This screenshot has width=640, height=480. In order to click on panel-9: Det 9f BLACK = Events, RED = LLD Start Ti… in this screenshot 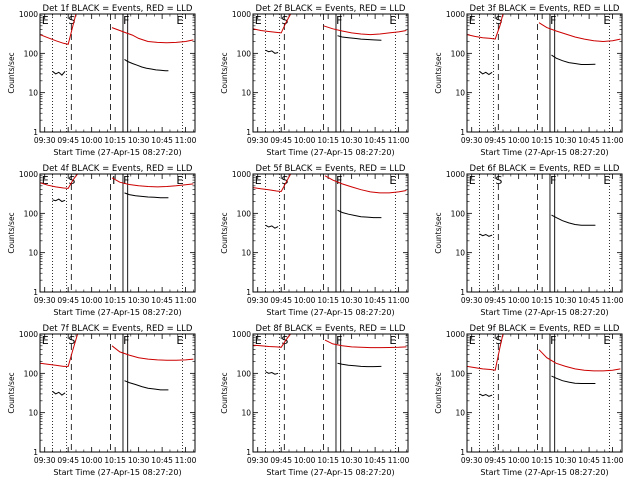, I will do `click(529, 400)`.